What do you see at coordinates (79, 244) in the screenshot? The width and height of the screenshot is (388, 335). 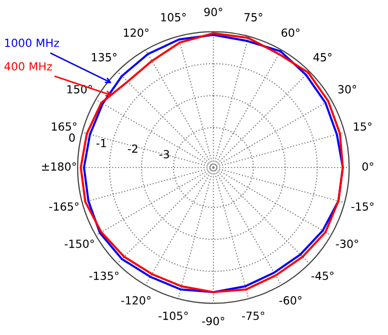 I see `spoke-label: -150°` at bounding box center [79, 244].